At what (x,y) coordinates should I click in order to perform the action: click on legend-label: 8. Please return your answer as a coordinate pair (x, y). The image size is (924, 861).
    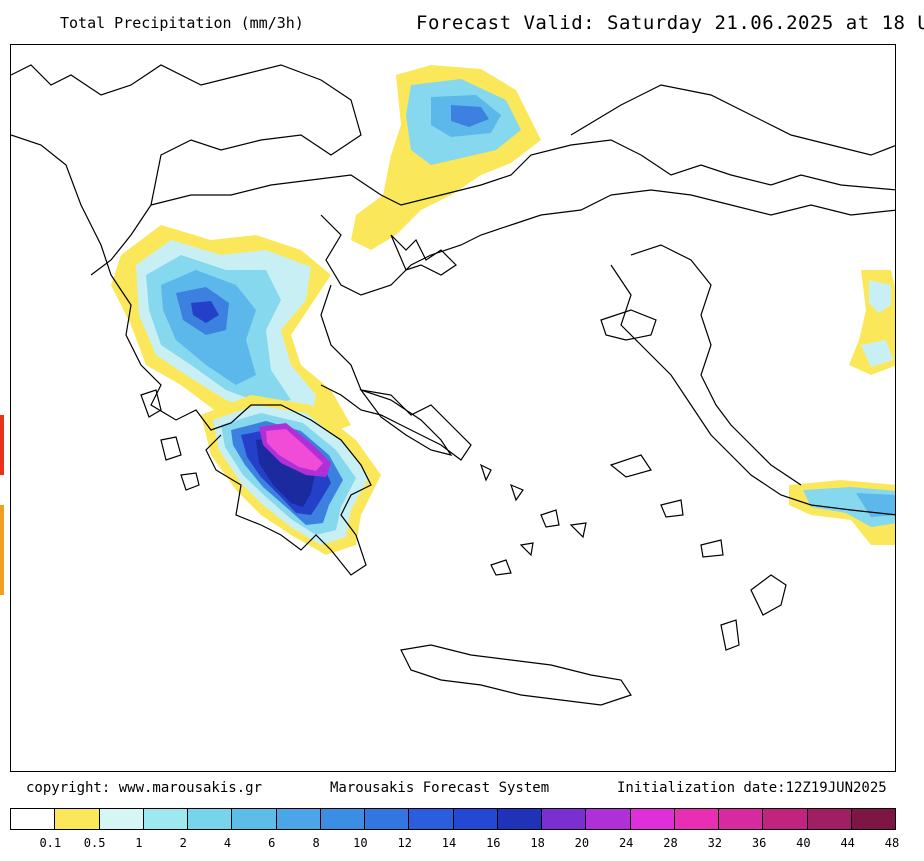
    Looking at the image, I should click on (316, 843).